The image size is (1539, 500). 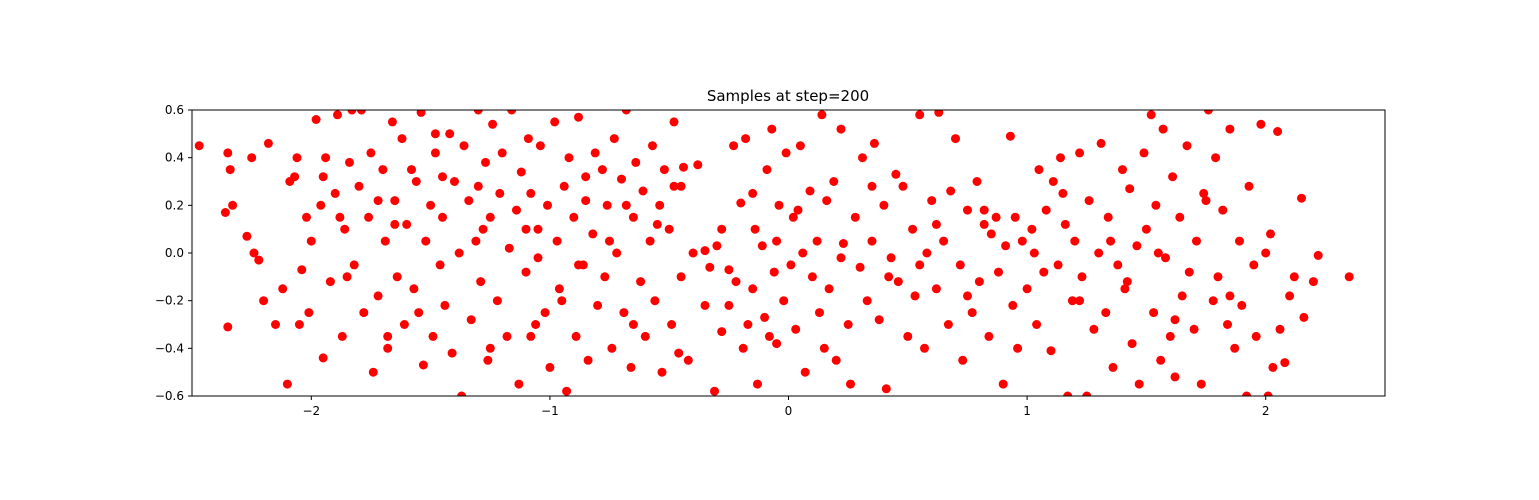 I want to click on y-tick-label: 0.4, so click(x=174, y=158).